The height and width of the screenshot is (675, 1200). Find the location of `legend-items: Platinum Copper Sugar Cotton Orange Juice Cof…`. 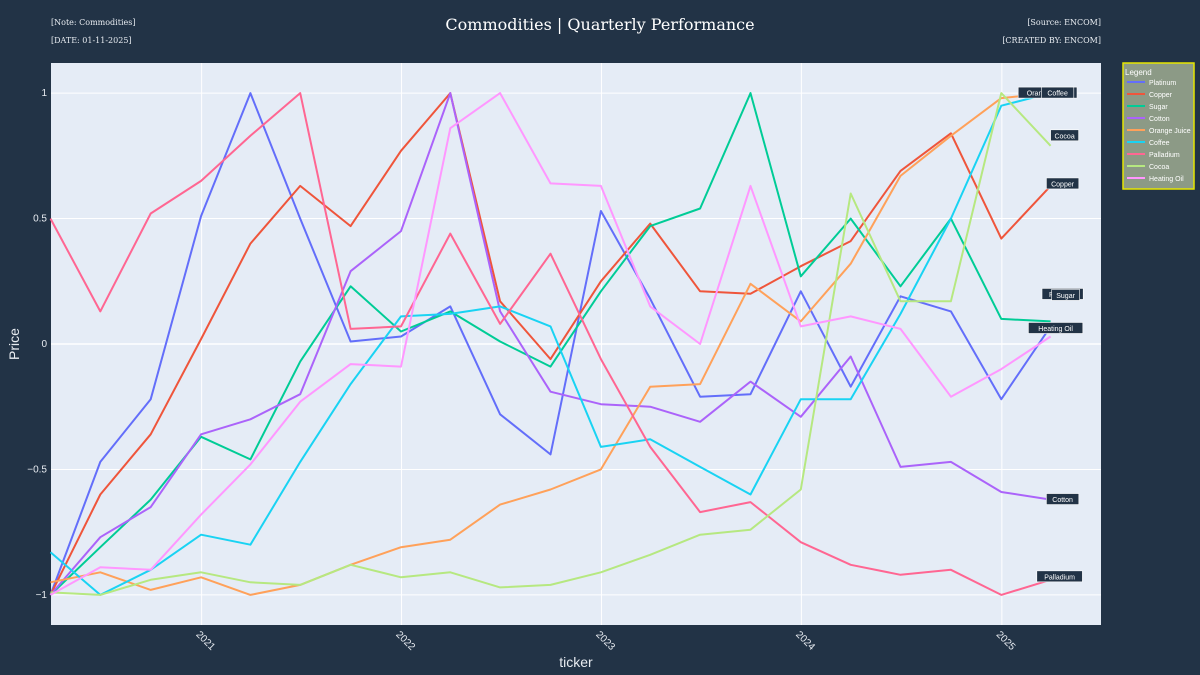

legend-items: Platinum Copper Sugar Cotton Orange Juice Cof… is located at coordinates (1159, 131).